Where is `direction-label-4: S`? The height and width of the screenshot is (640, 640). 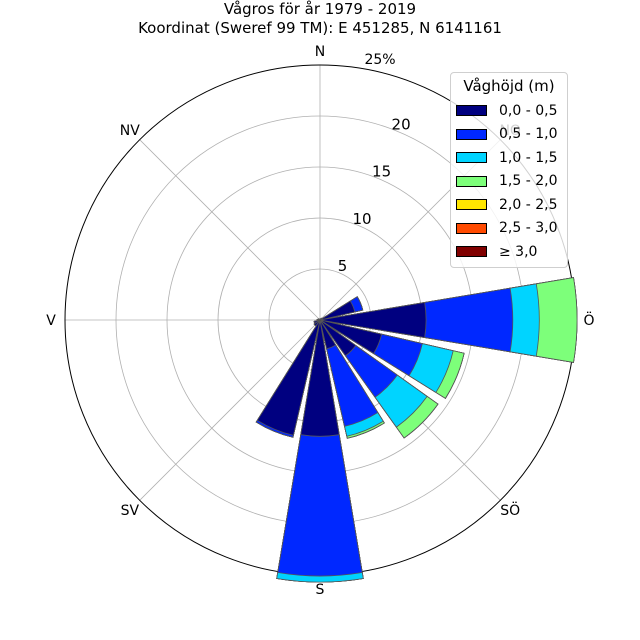
direction-label-4: S is located at coordinates (320, 590).